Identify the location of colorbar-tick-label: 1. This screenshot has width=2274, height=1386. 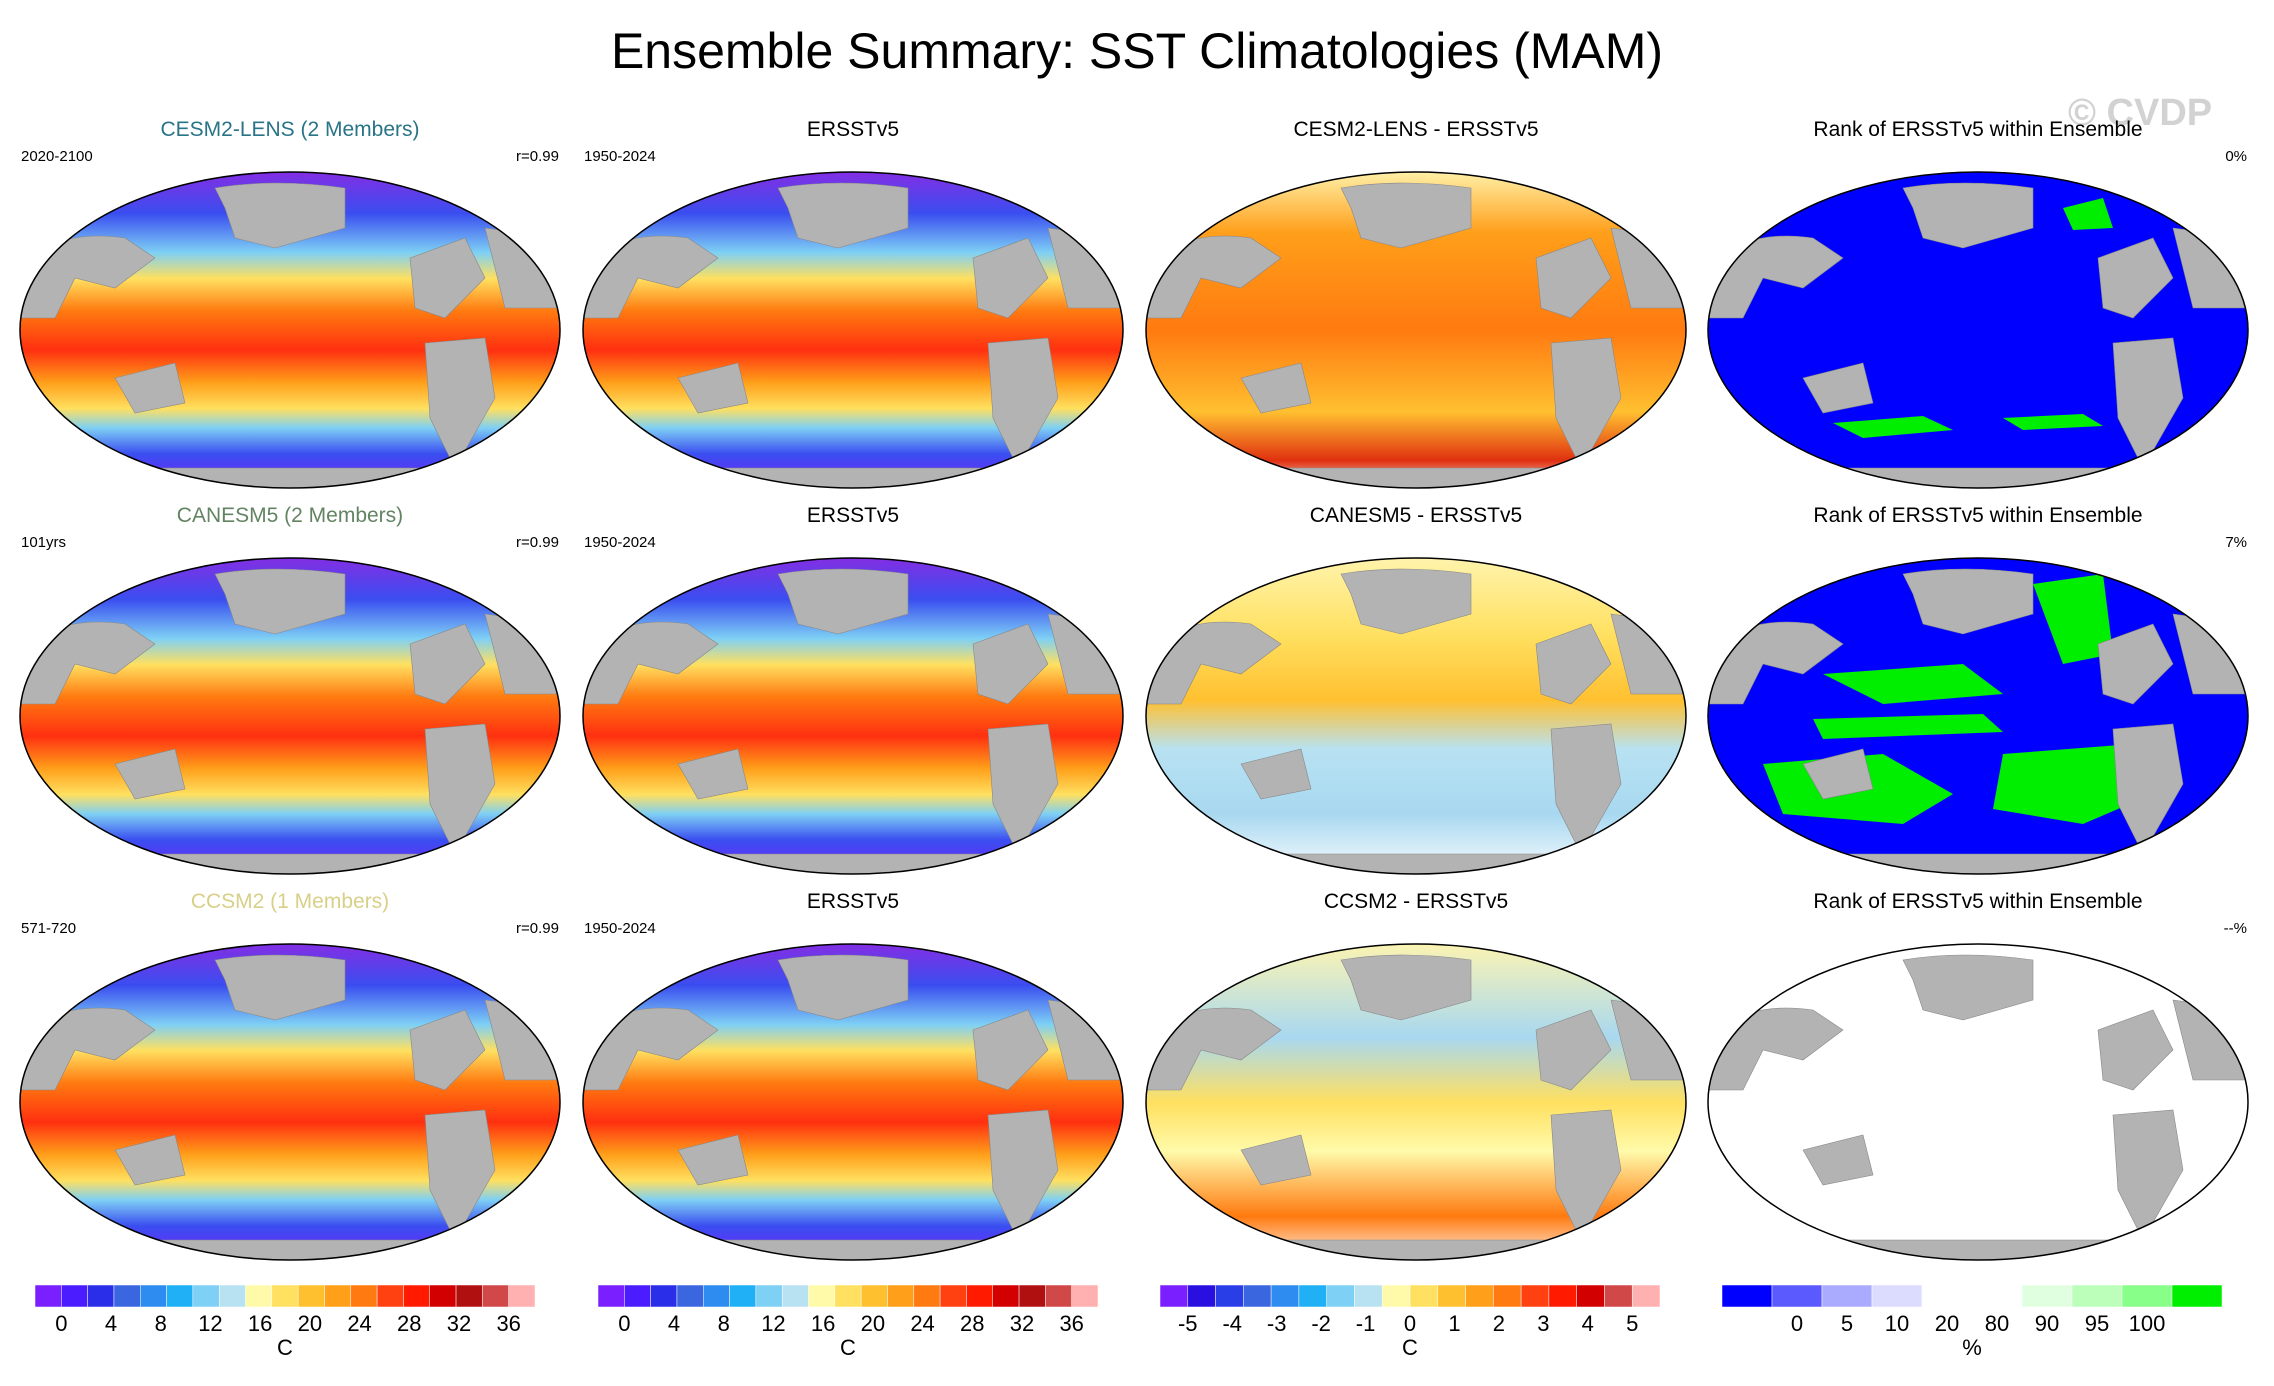
(1454, 1323).